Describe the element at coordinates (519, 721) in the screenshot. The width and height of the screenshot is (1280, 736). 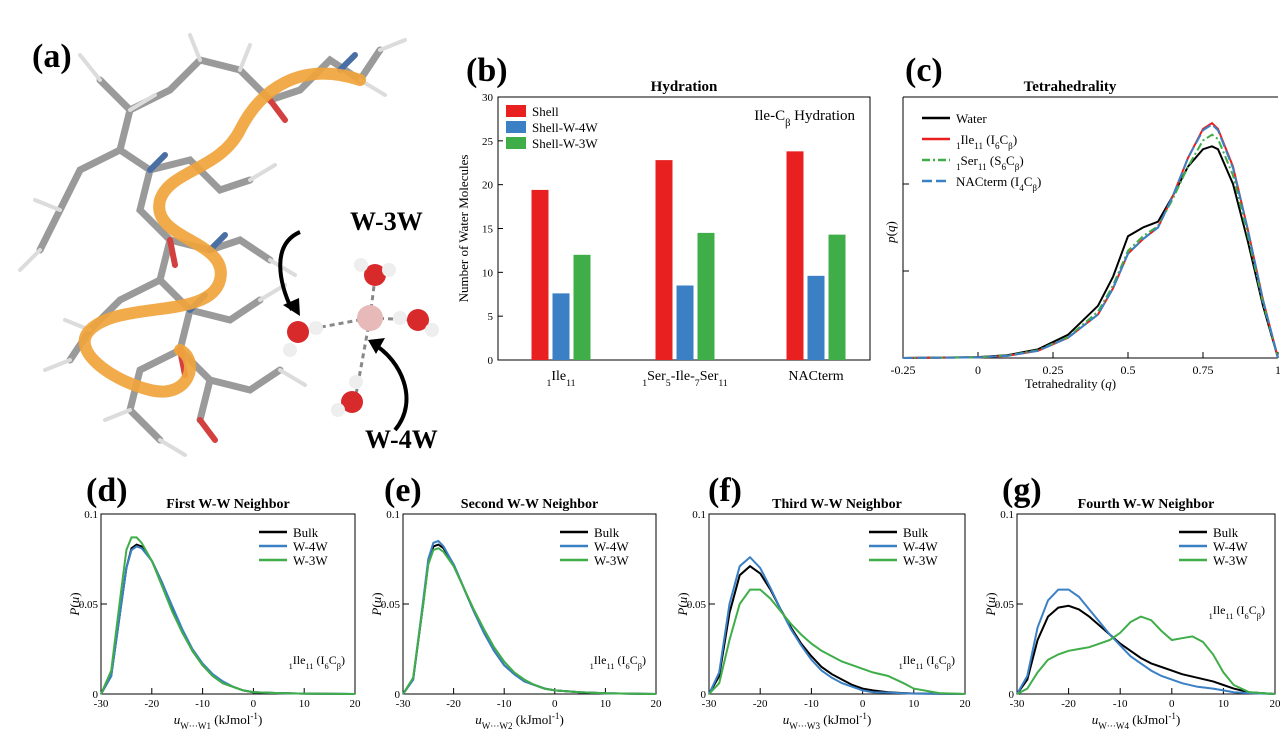
I see `neighbor-xlabel: uW···W2 (kJmol-1)` at that location.